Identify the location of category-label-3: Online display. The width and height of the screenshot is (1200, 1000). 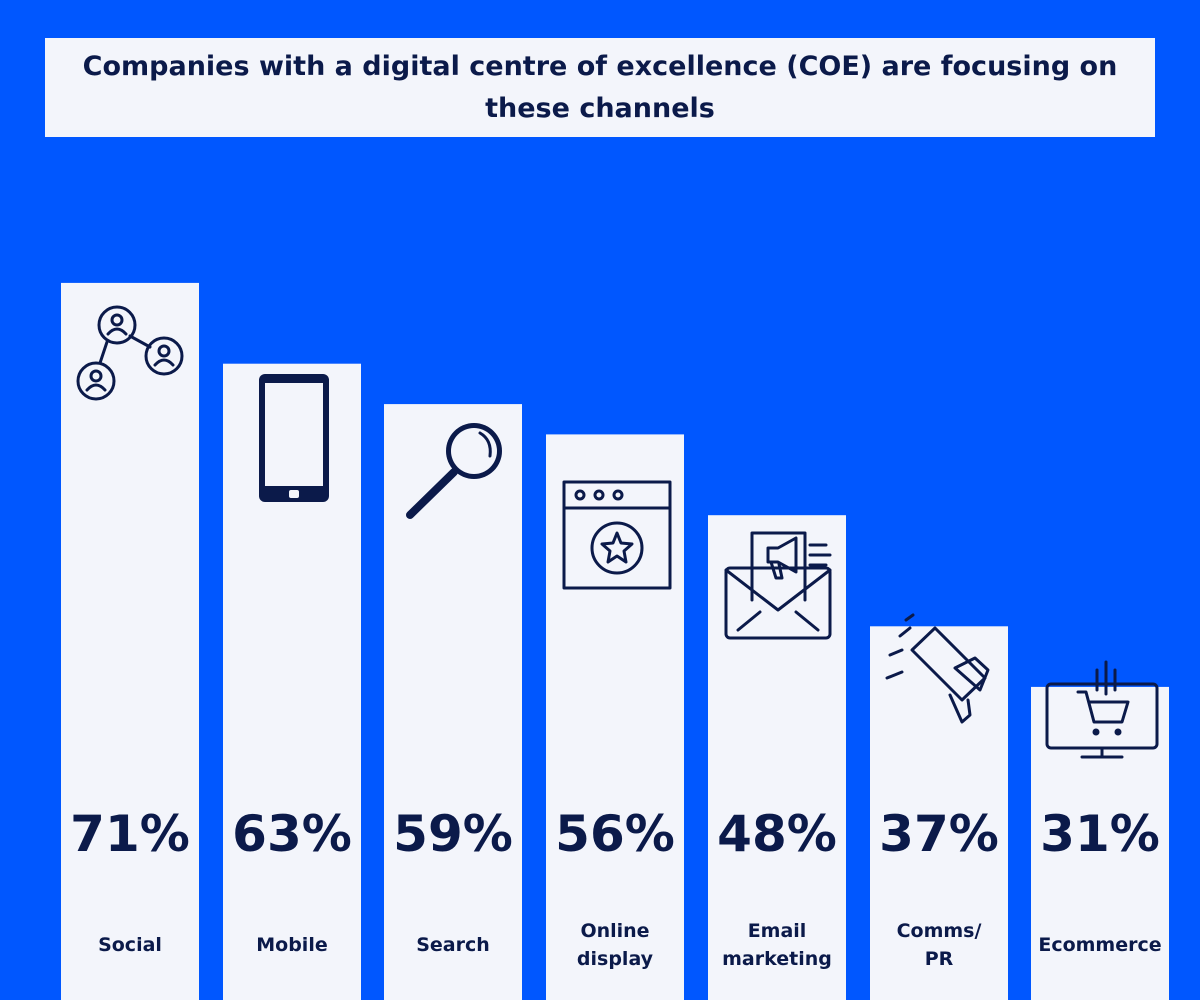
(615, 945).